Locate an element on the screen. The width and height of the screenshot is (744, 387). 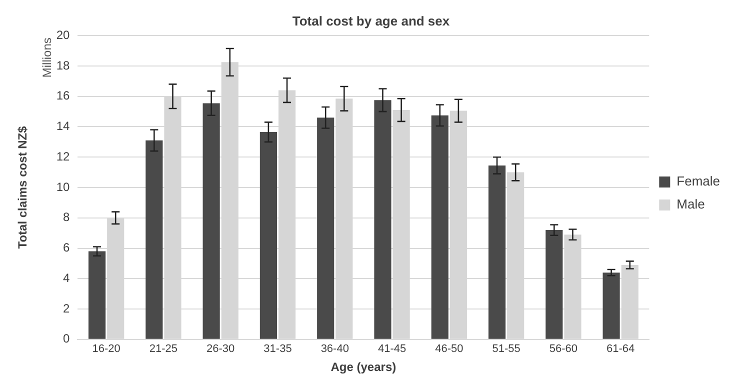
y-tick-label: 10 is located at coordinates (63, 187).